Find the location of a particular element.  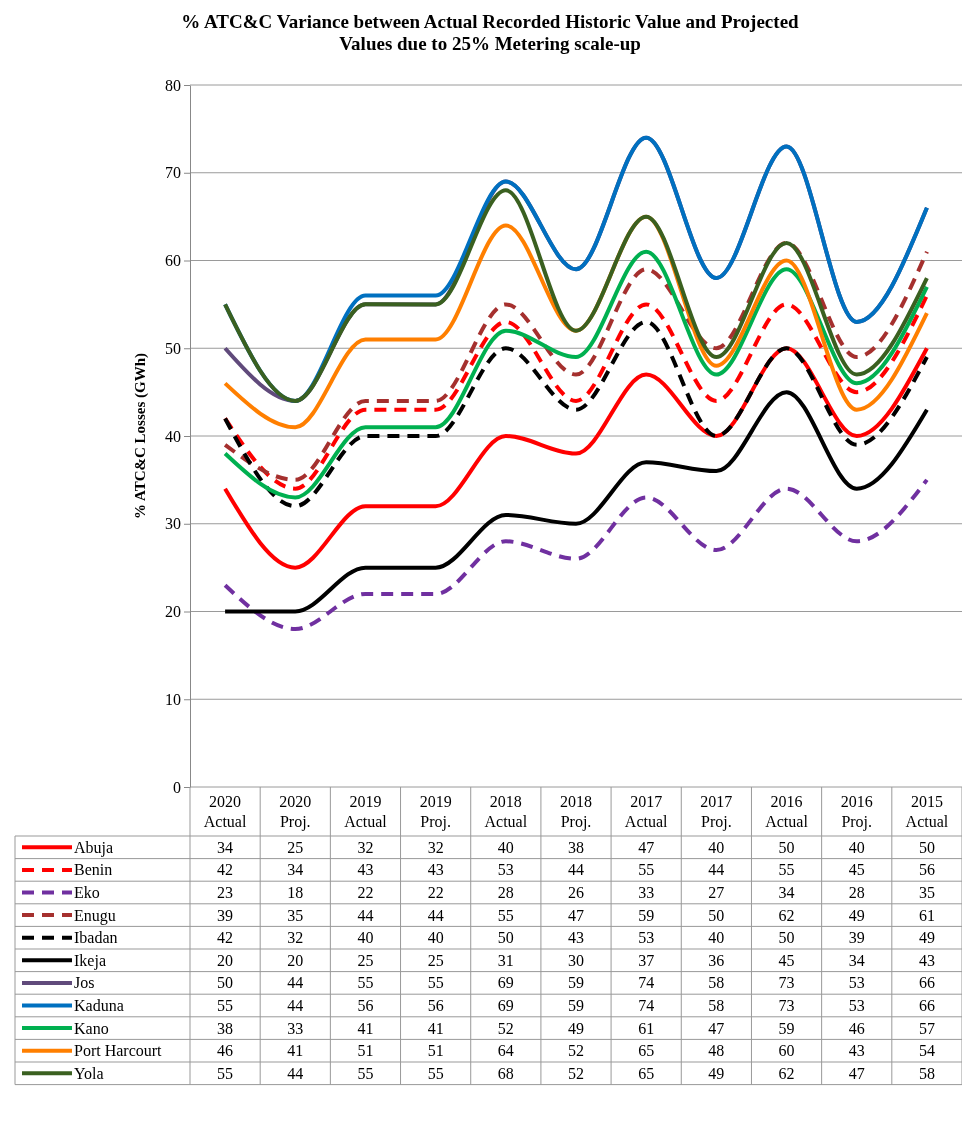

data-label: 64 is located at coordinates (505, 1051).